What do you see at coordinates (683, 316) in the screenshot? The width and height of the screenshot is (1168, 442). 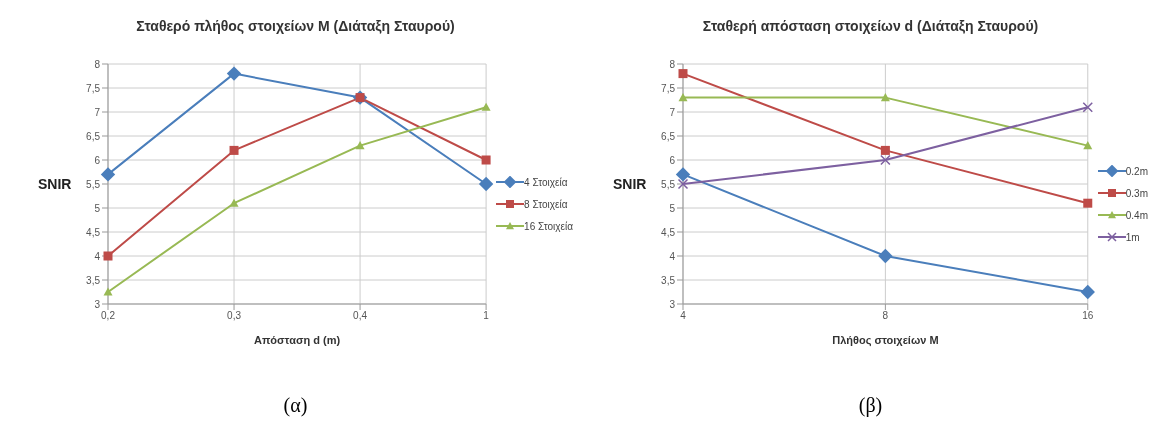 I see `x-tick-label: 4` at bounding box center [683, 316].